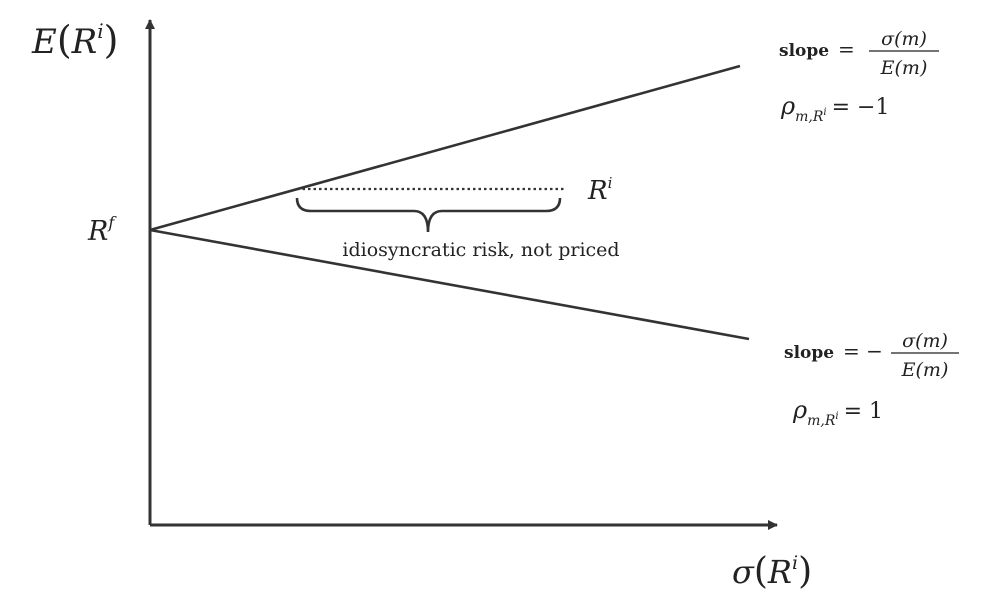 This screenshot has height=595, width=985. I want to click on upper-slope-denominator: E(m), so click(904, 68).